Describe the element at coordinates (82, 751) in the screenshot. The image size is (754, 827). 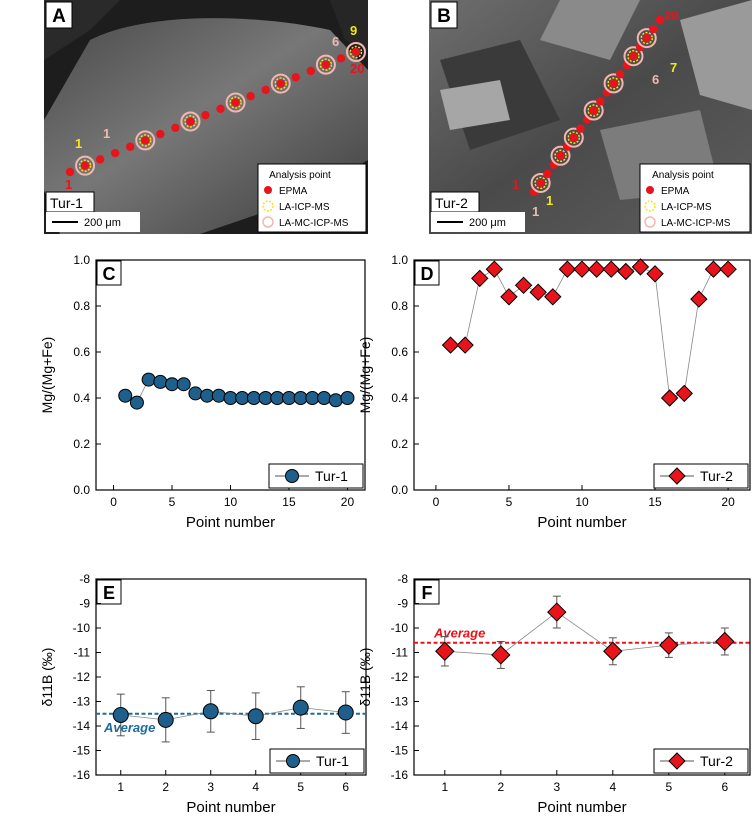
I see `y-tick-label: -15` at that location.